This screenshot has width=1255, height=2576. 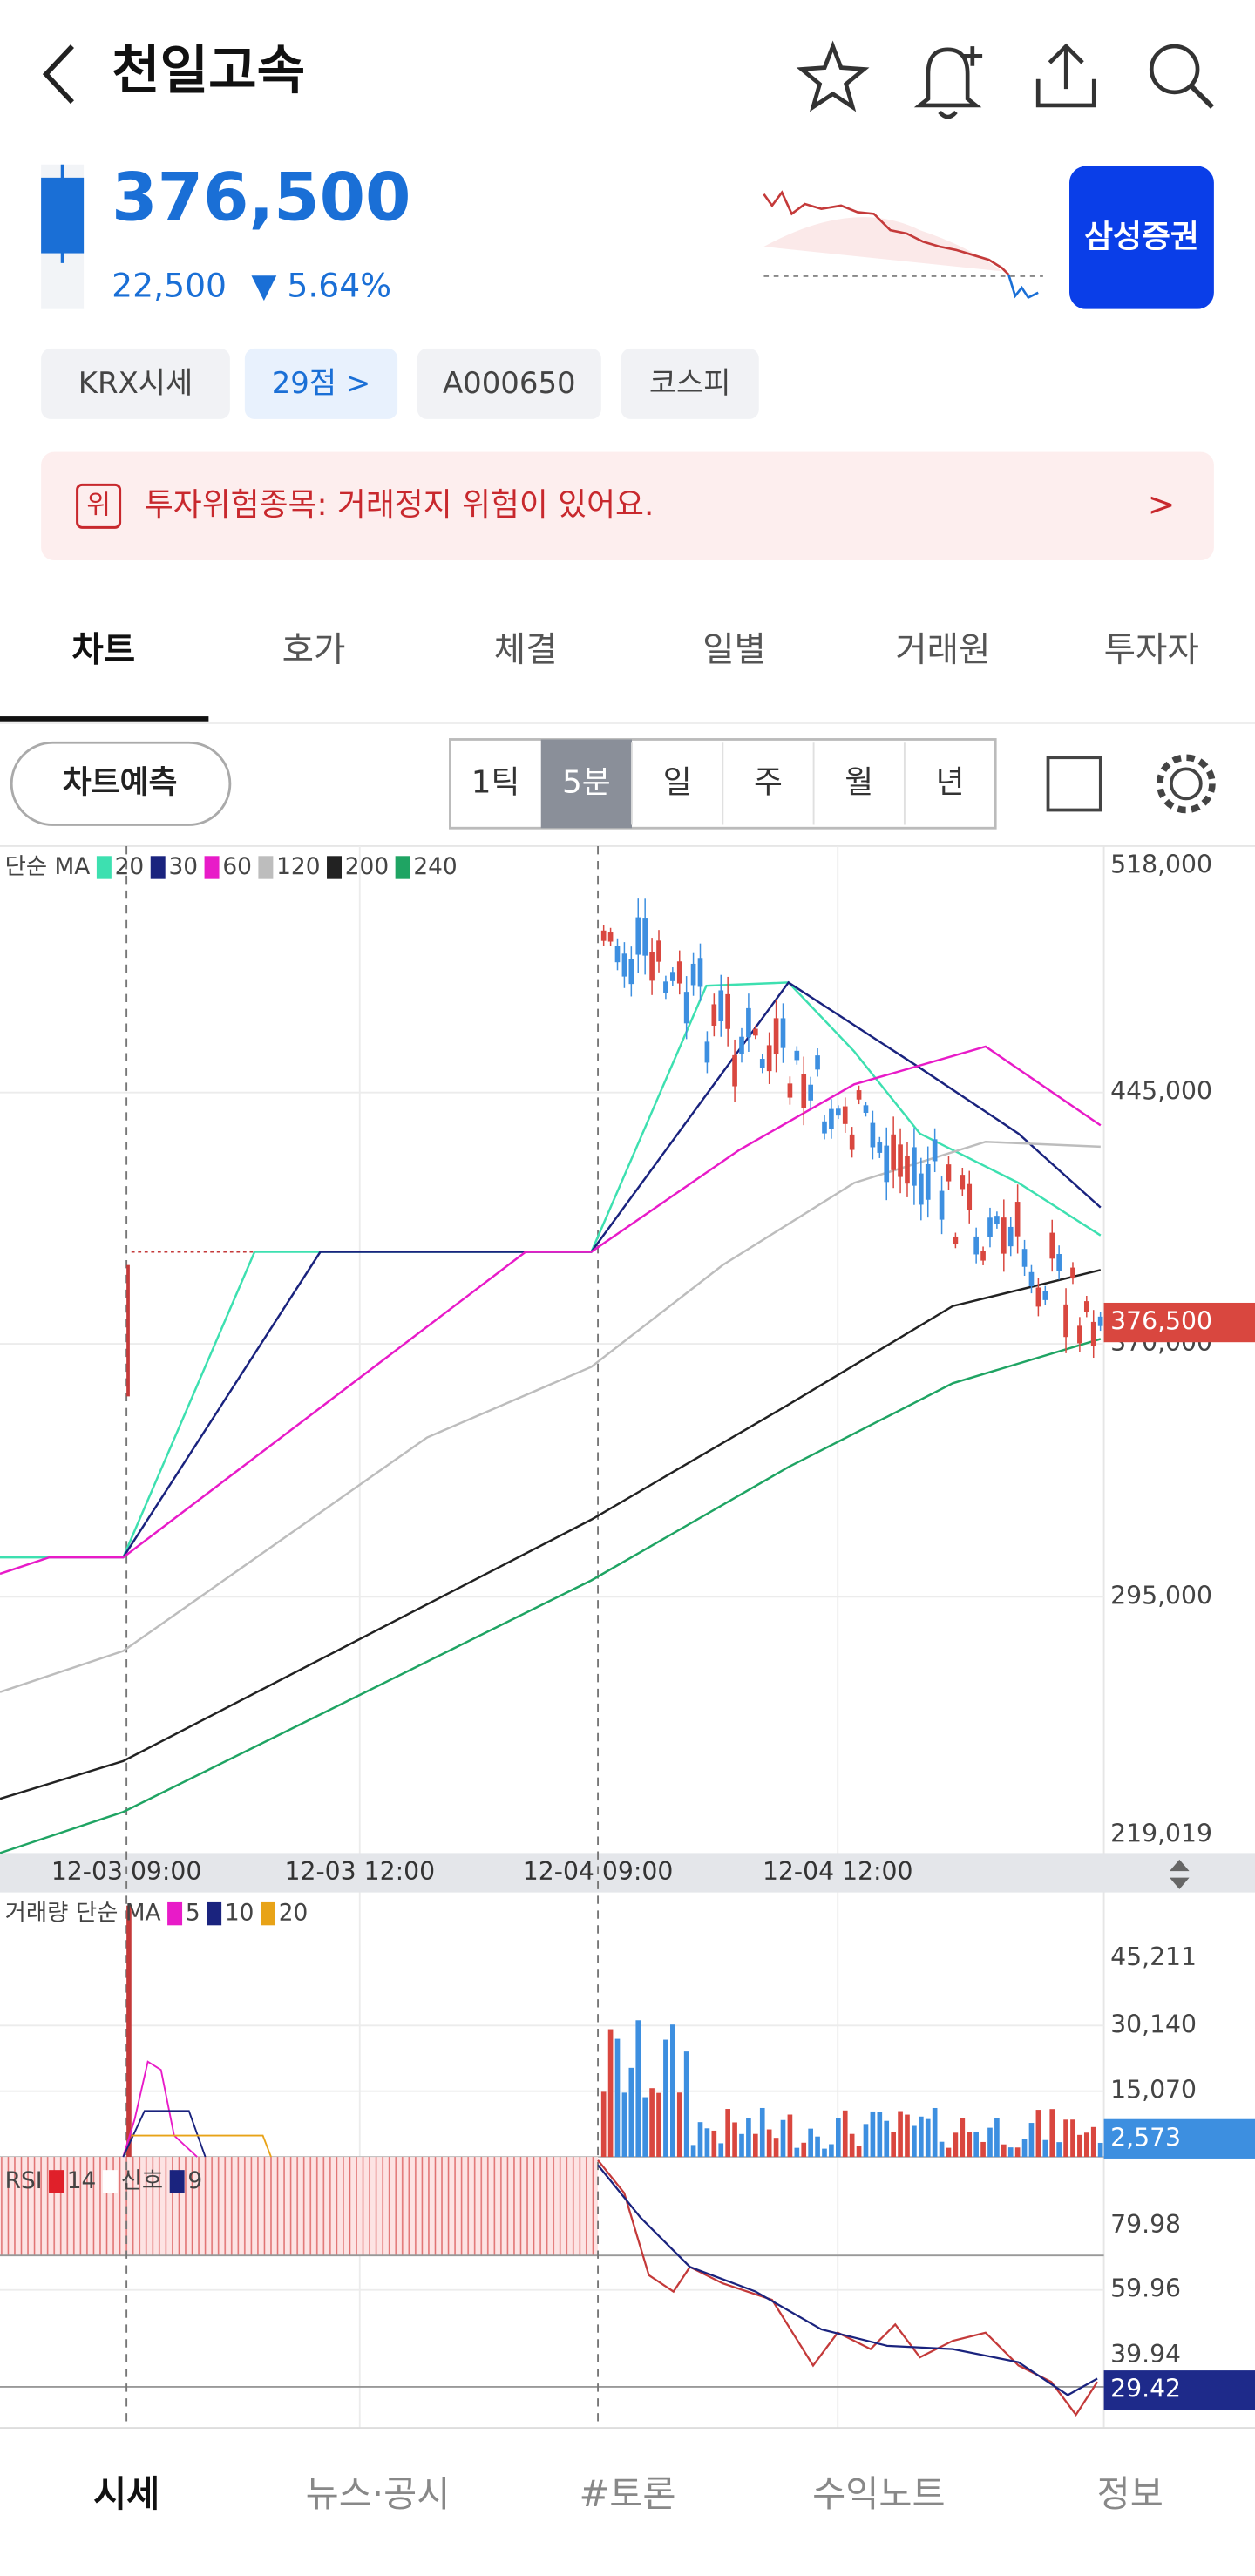 What do you see at coordinates (948, 83) in the screenshot?
I see `bell-icon` at bounding box center [948, 83].